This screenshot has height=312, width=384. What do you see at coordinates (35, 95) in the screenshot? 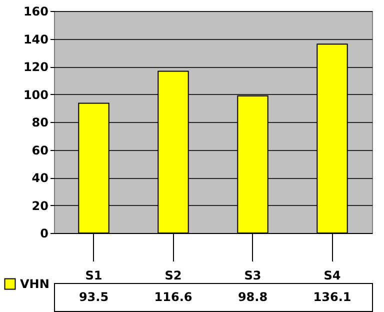
I see `y-tick-label: 100` at bounding box center [35, 95].